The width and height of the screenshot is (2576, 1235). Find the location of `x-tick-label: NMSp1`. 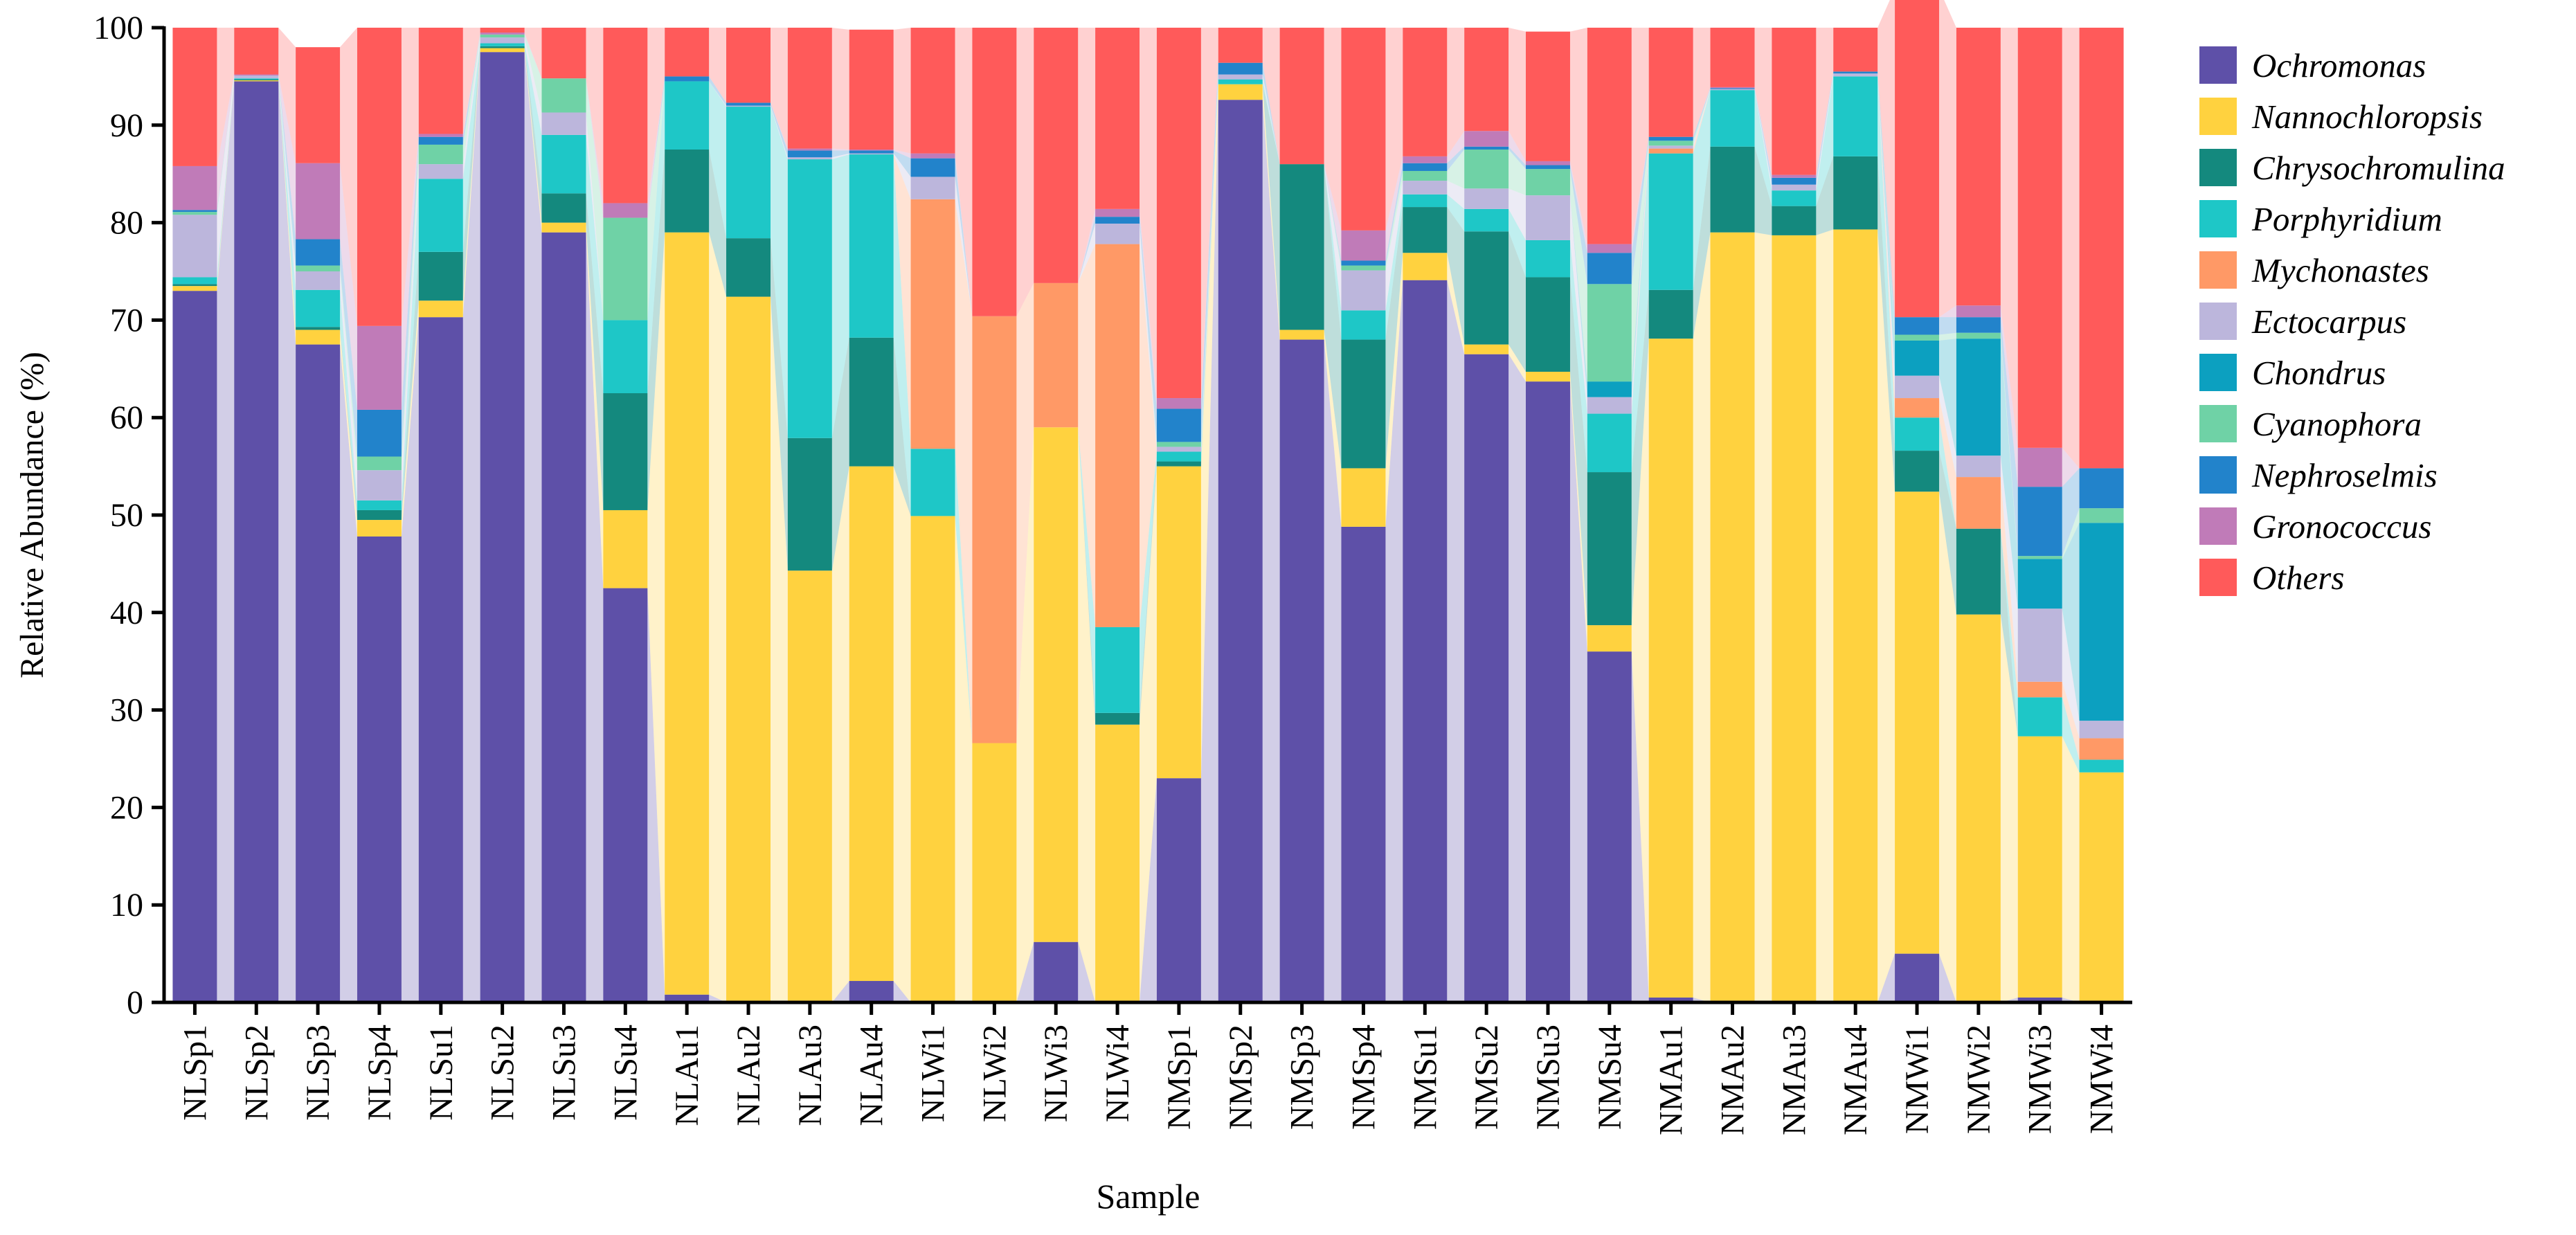

x-tick-label: NMSp1 is located at coordinates (1179, 1077).